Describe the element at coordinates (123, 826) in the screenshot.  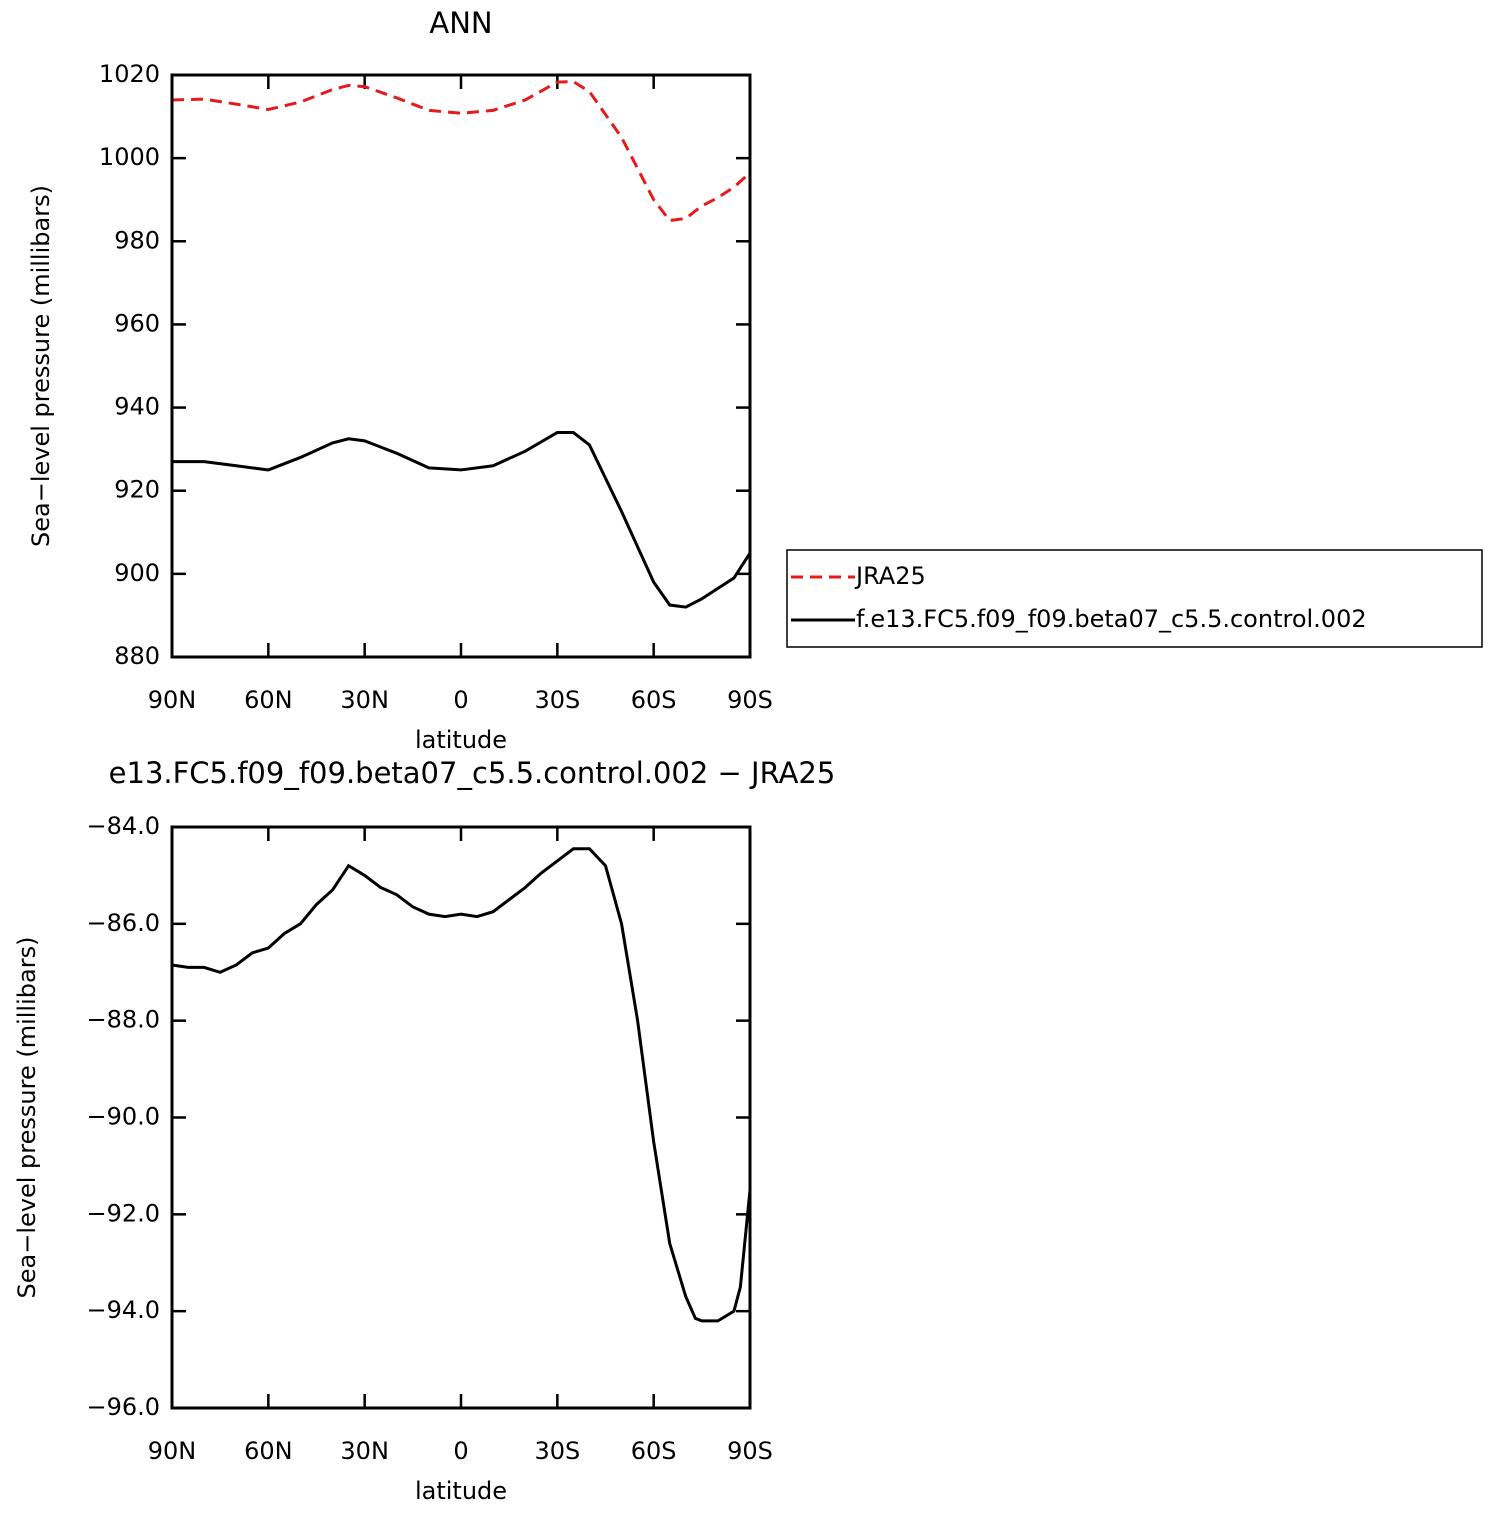
I see `y-tick-label: −84.0` at that location.